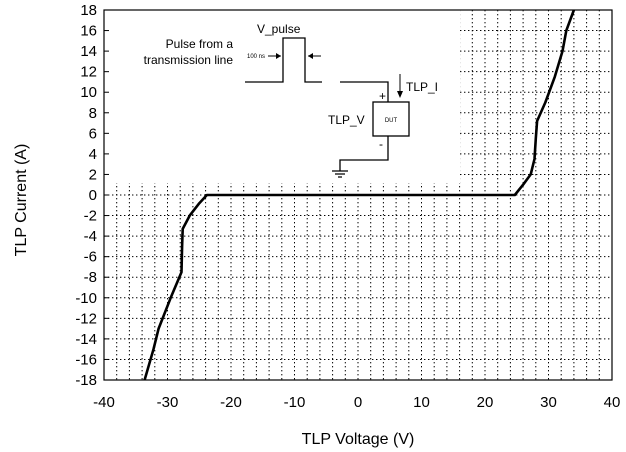 The height and width of the screenshot is (452, 626). Describe the element at coordinates (88, 10) in the screenshot. I see `y-tick-label: 18` at that location.